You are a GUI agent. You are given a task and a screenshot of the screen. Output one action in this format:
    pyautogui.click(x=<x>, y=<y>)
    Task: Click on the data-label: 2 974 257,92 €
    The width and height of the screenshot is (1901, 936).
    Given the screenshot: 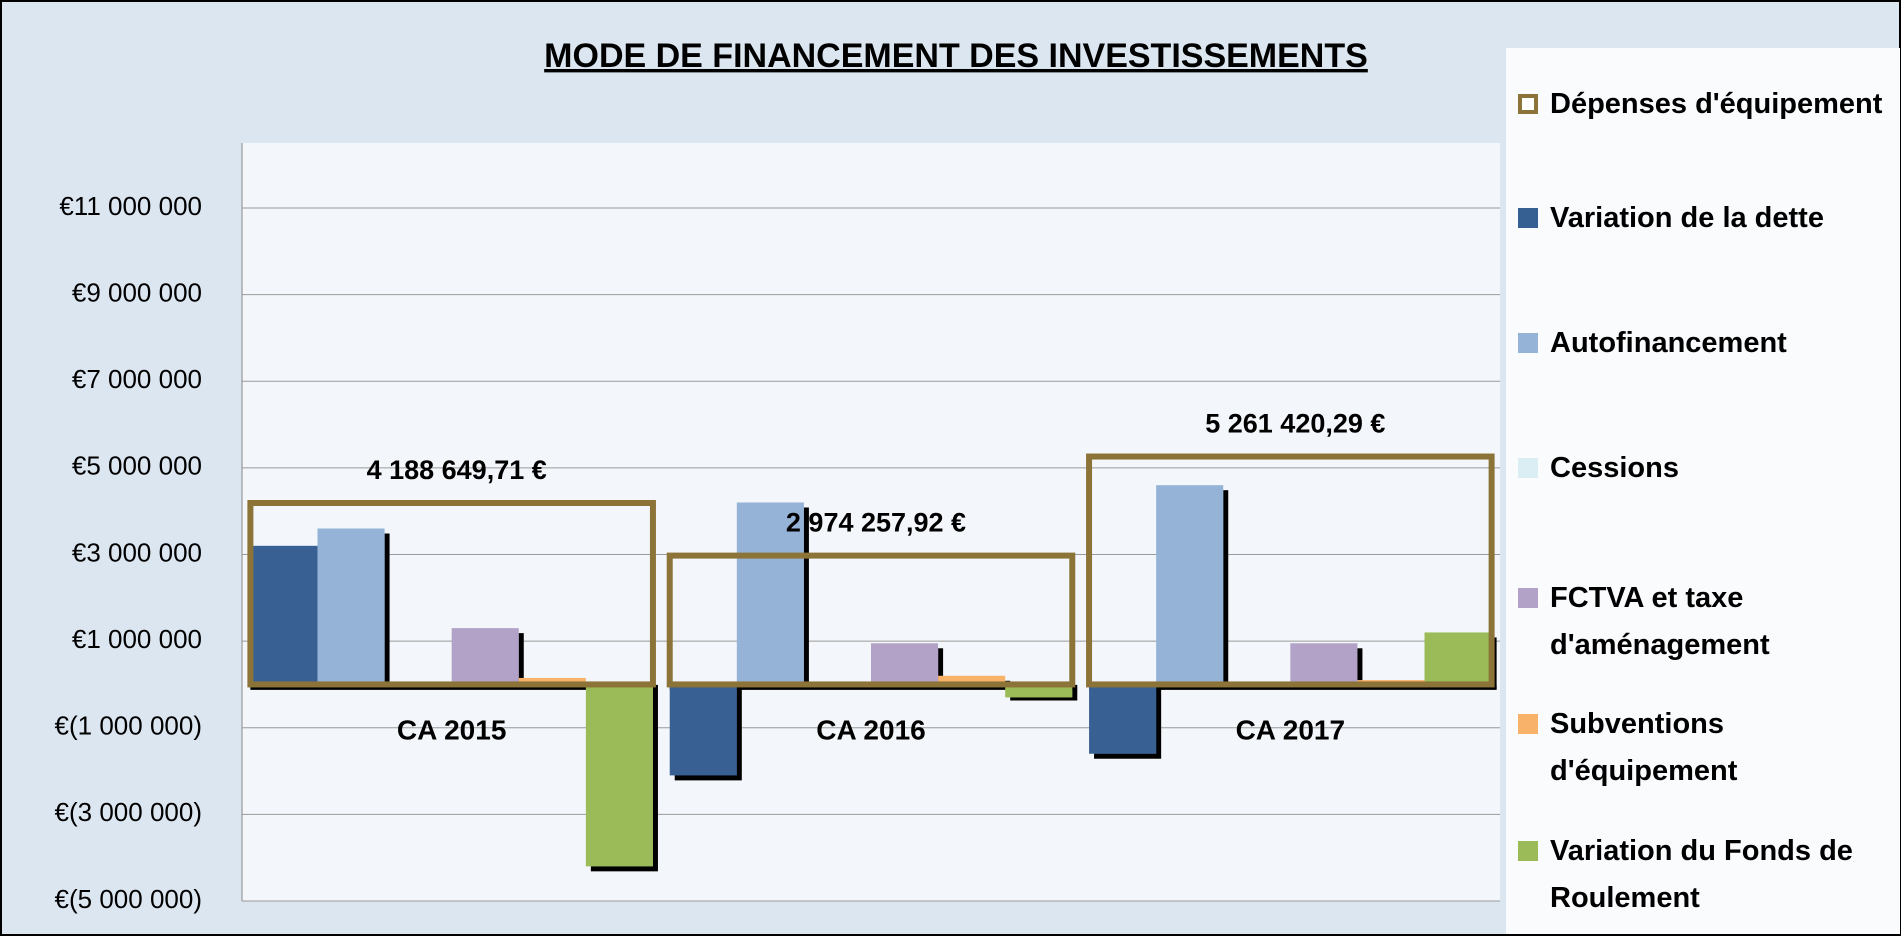 What is the action you would take?
    pyautogui.click(x=876, y=523)
    